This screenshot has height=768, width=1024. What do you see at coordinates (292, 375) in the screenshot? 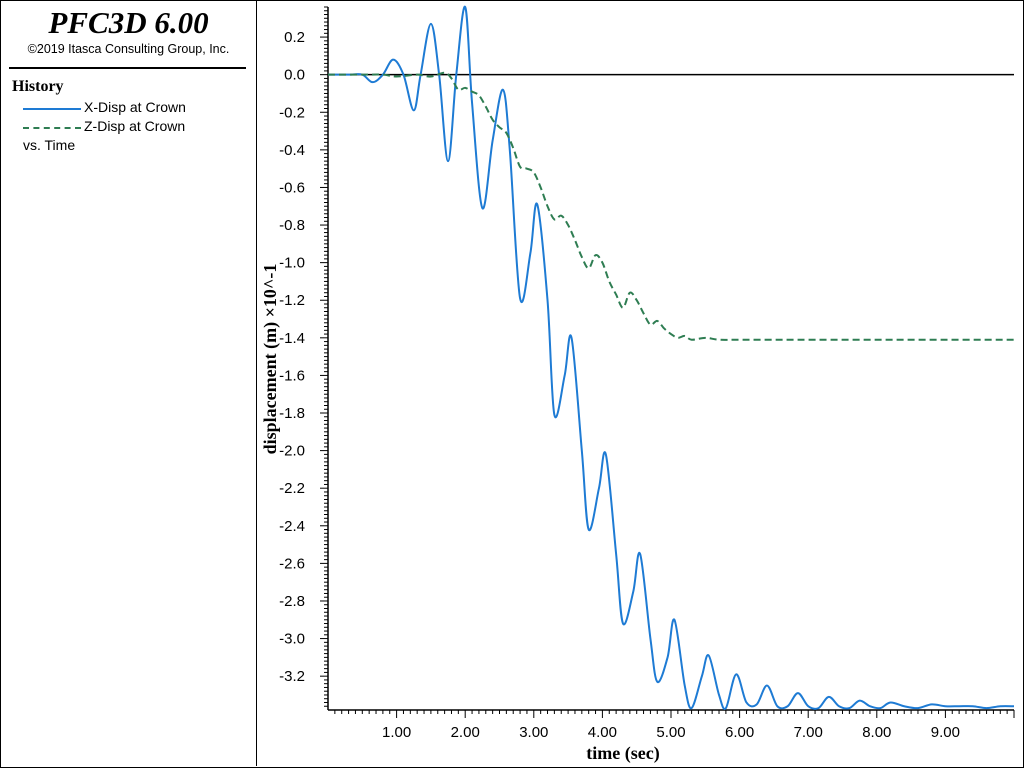
I see `y-tick-label: -1.6` at bounding box center [292, 375].